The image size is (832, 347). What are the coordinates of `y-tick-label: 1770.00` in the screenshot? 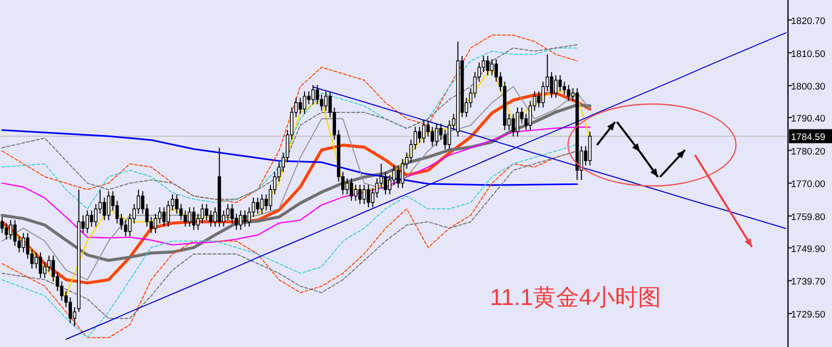 It's located at (808, 184).